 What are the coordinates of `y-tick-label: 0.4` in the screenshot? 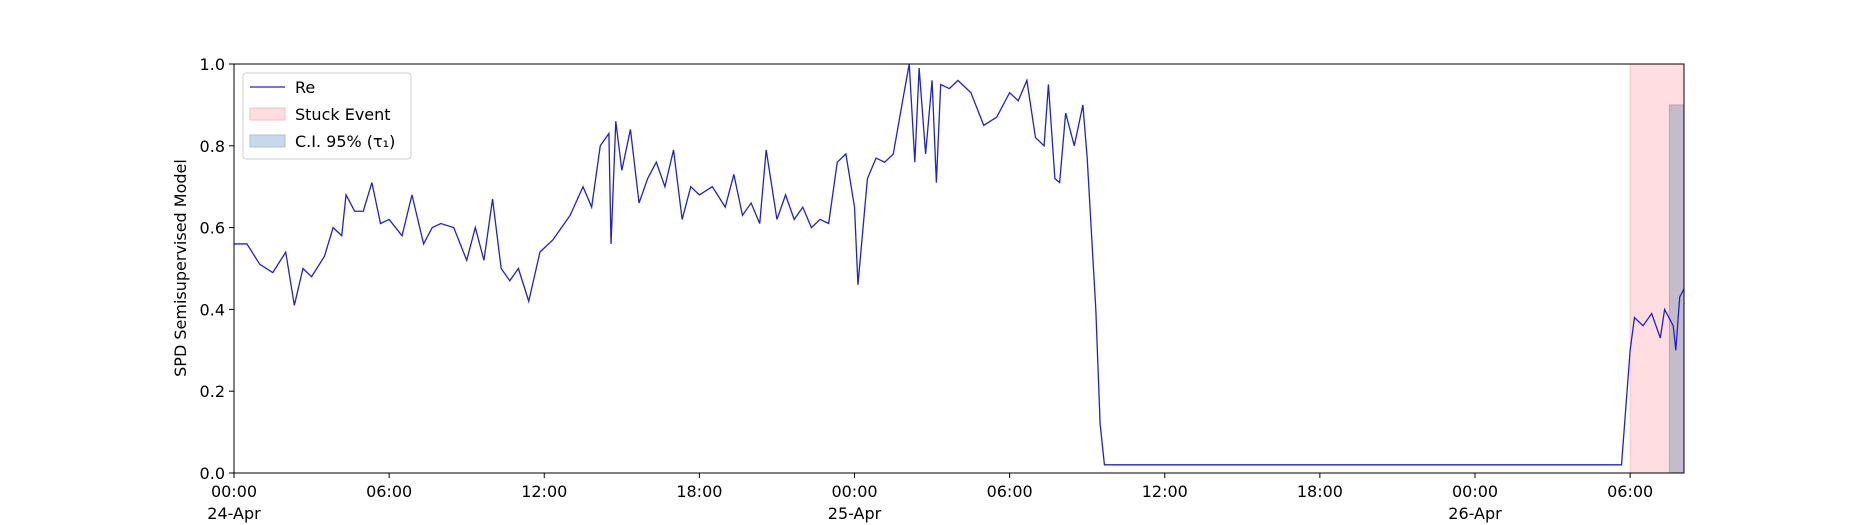 It's located at (212, 309).